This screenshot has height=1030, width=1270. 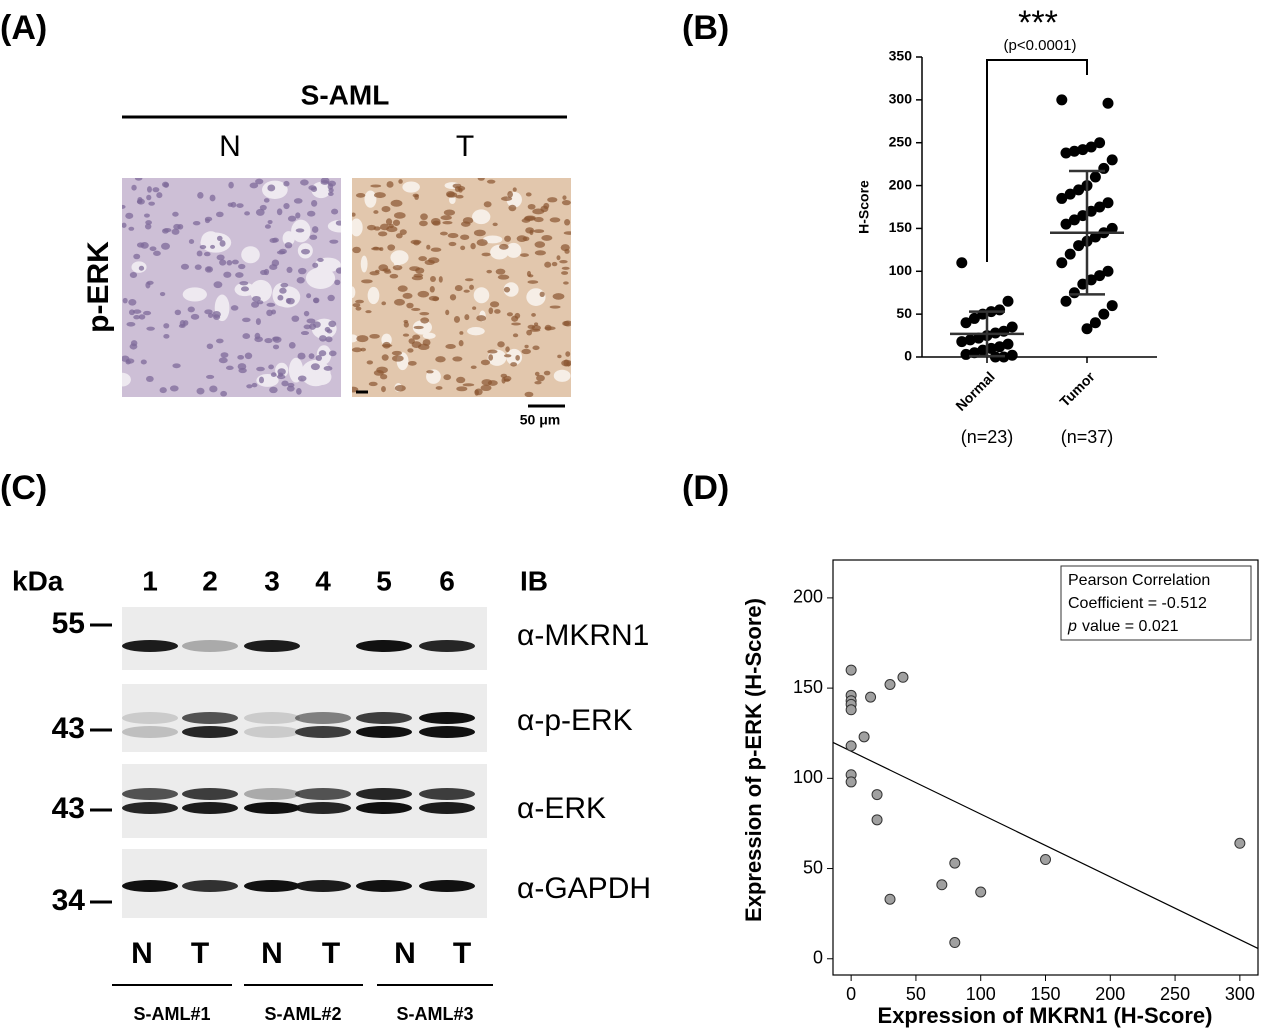 I want to click on y-tick-label: 250, so click(x=901, y=141).